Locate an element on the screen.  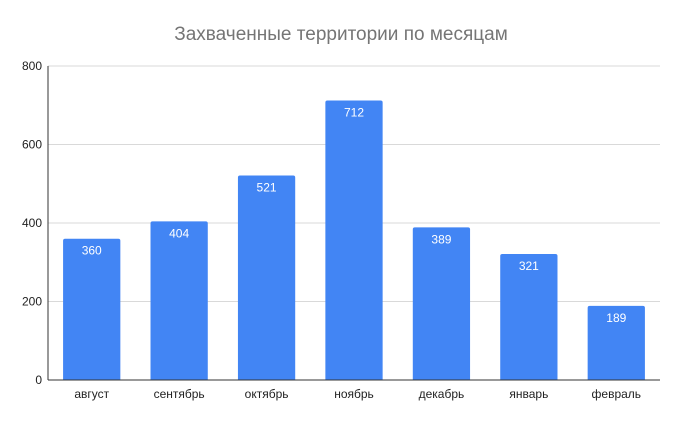
x-tick-label: октябрь is located at coordinates (267, 394).